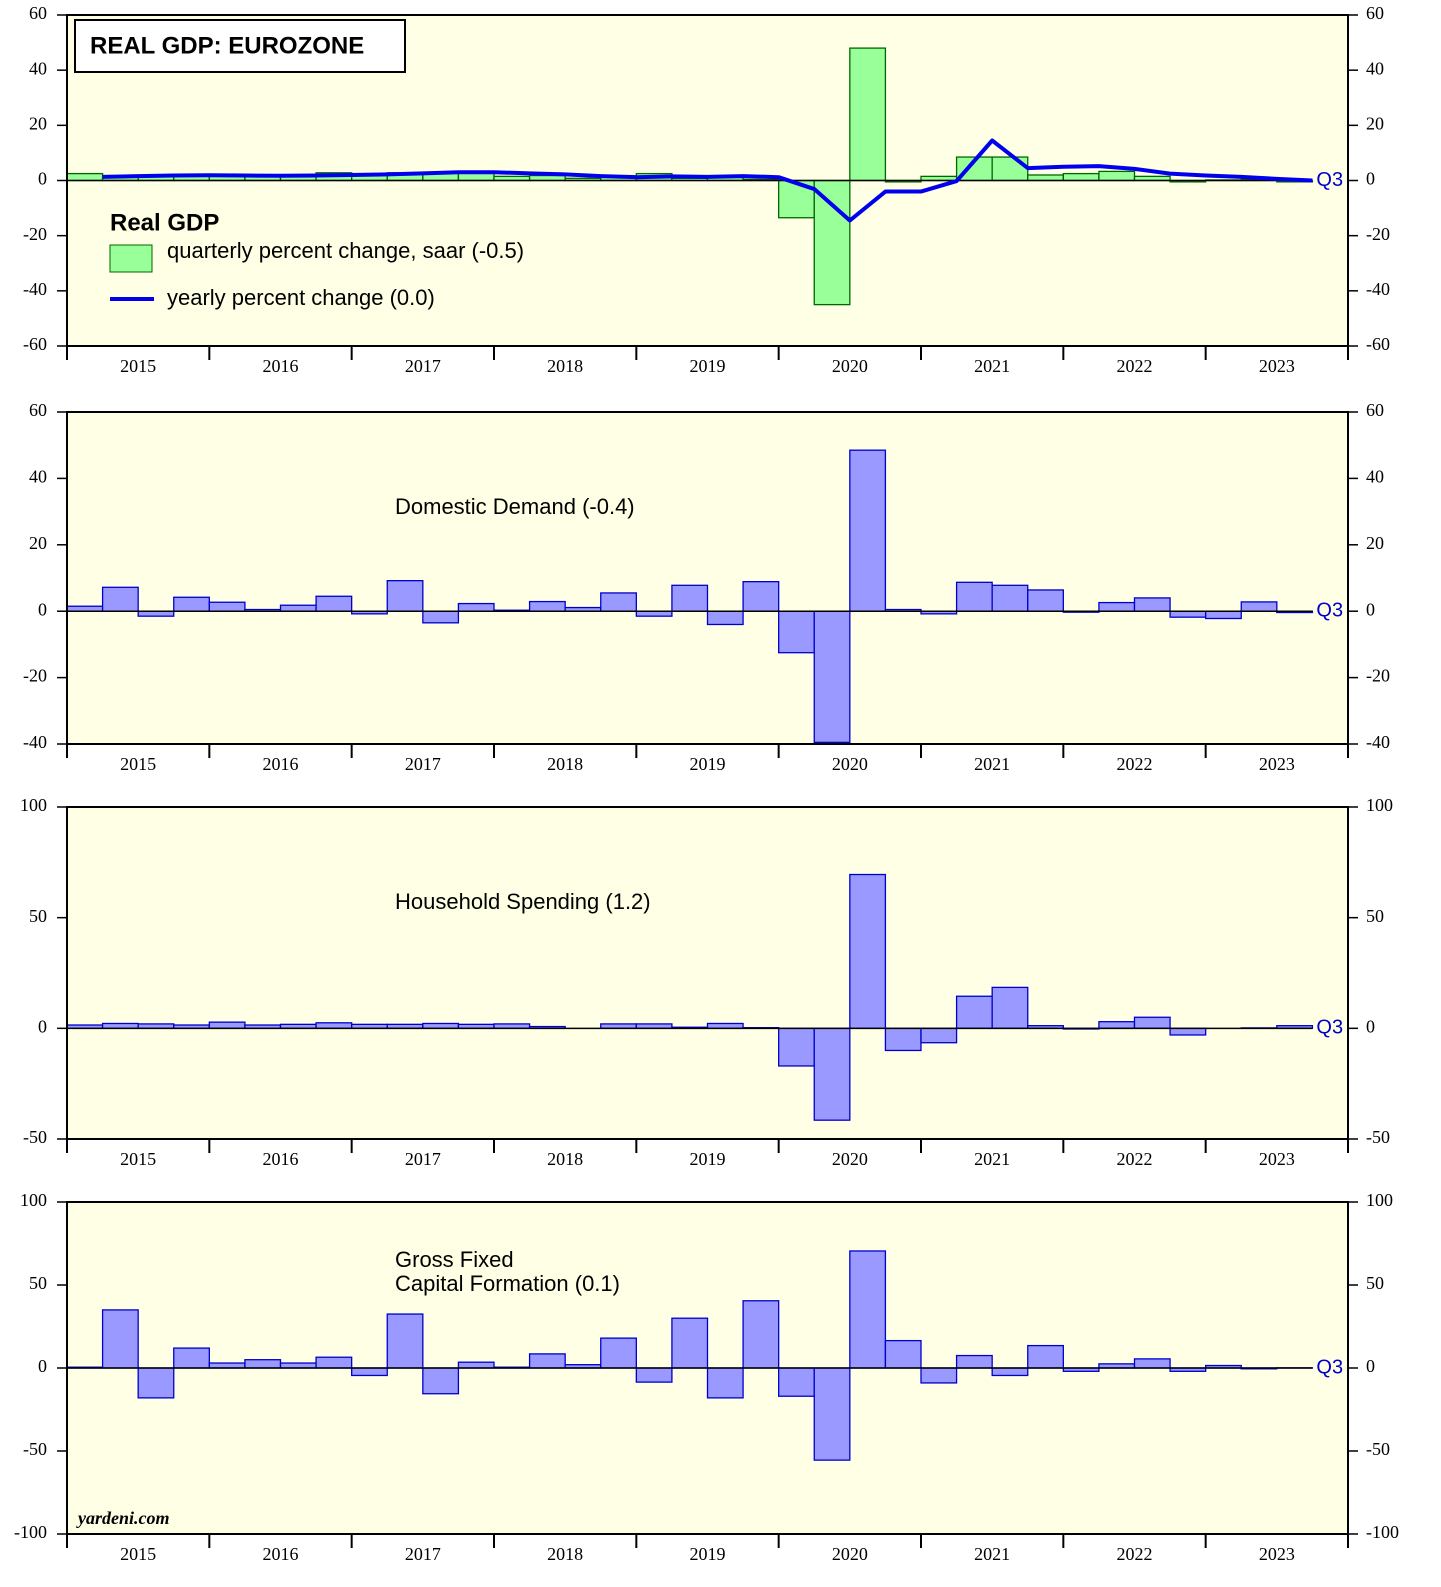  What do you see at coordinates (523, 901) in the screenshot?
I see `panel-label: Household Spending (1.2)` at bounding box center [523, 901].